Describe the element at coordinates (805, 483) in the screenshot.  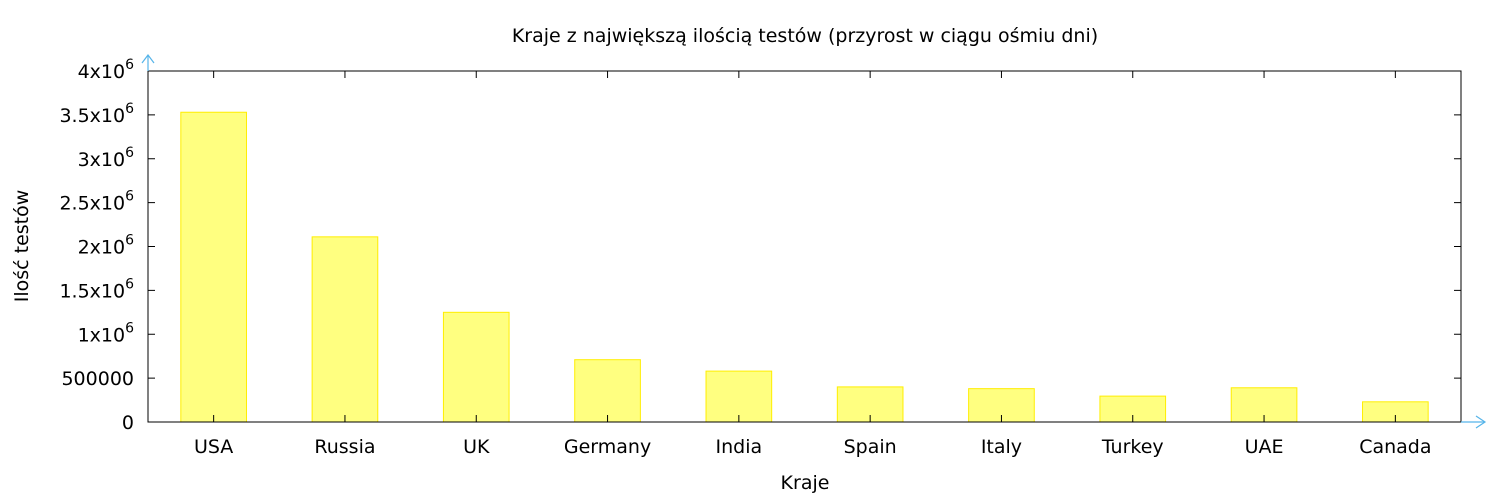
I see `x-axis-label: Kraje` at that location.